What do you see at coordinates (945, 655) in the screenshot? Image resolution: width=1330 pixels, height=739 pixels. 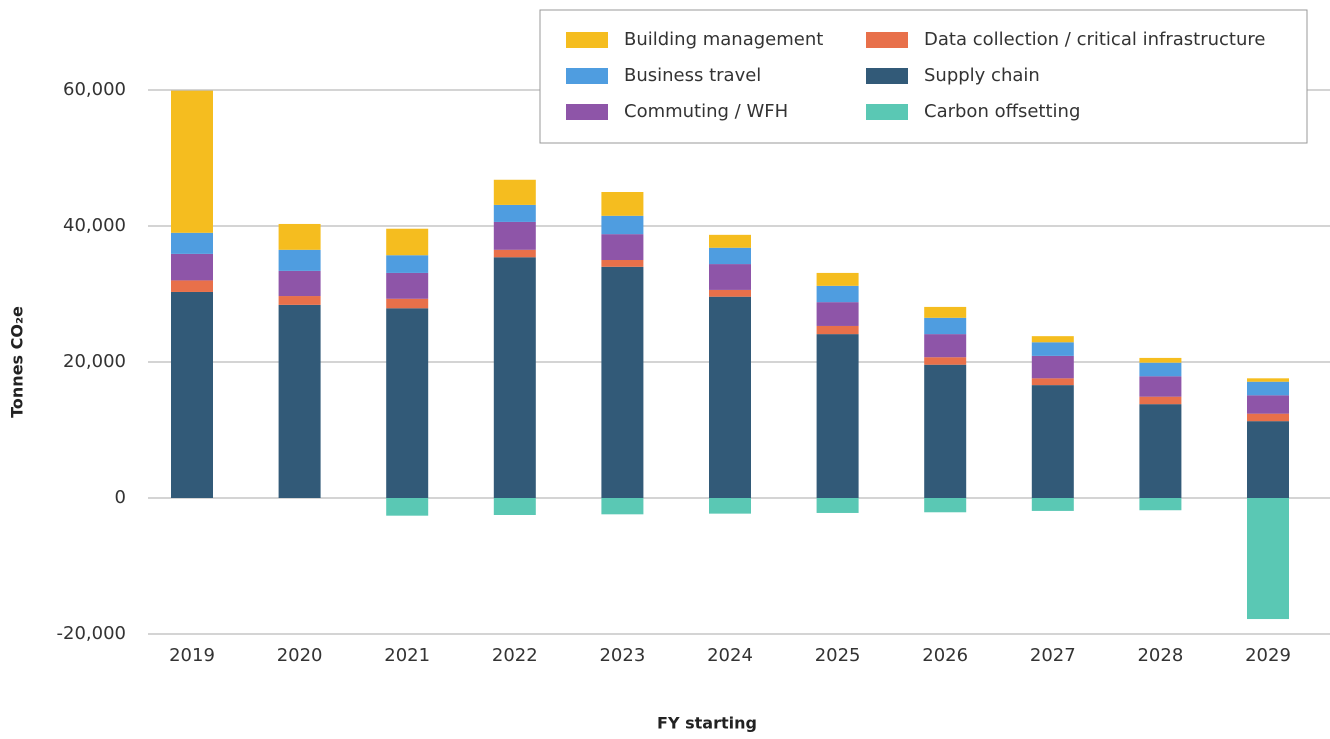 I see `x-tick-label: 2026` at bounding box center [945, 655].